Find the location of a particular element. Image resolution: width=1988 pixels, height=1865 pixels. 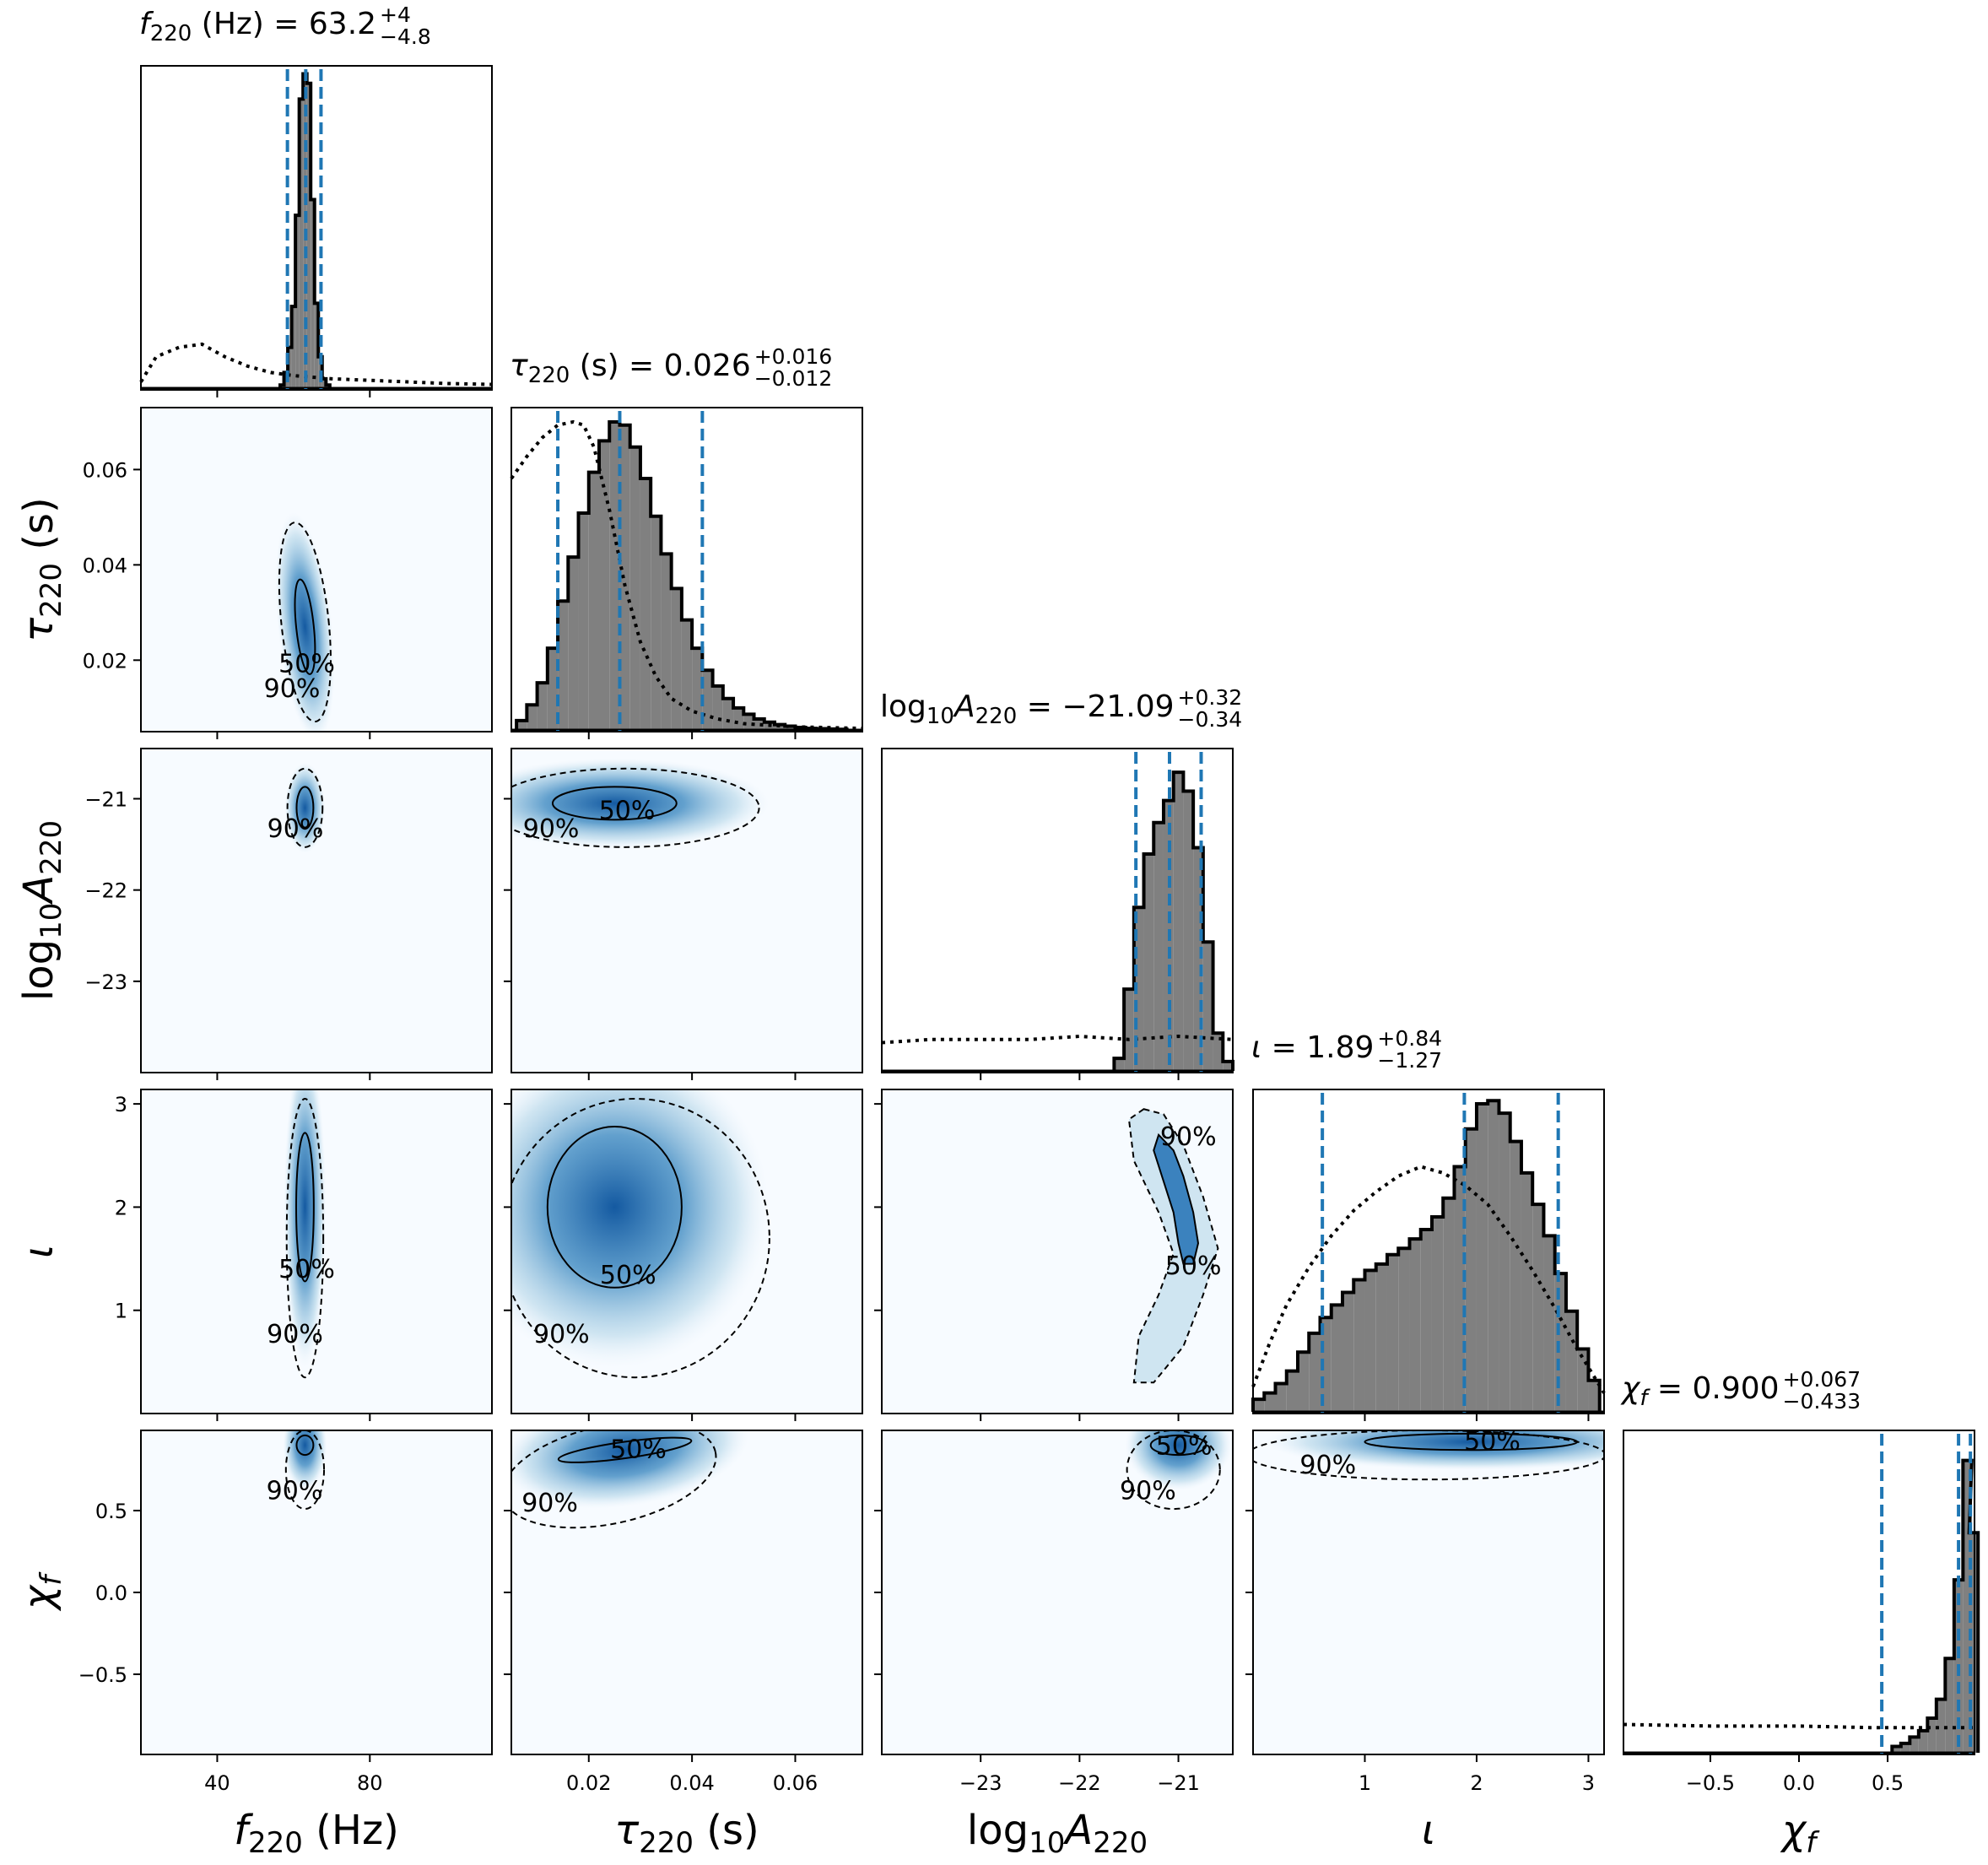

panel-iota-vs-f220: 90% 50% is located at coordinates (317, 1251).